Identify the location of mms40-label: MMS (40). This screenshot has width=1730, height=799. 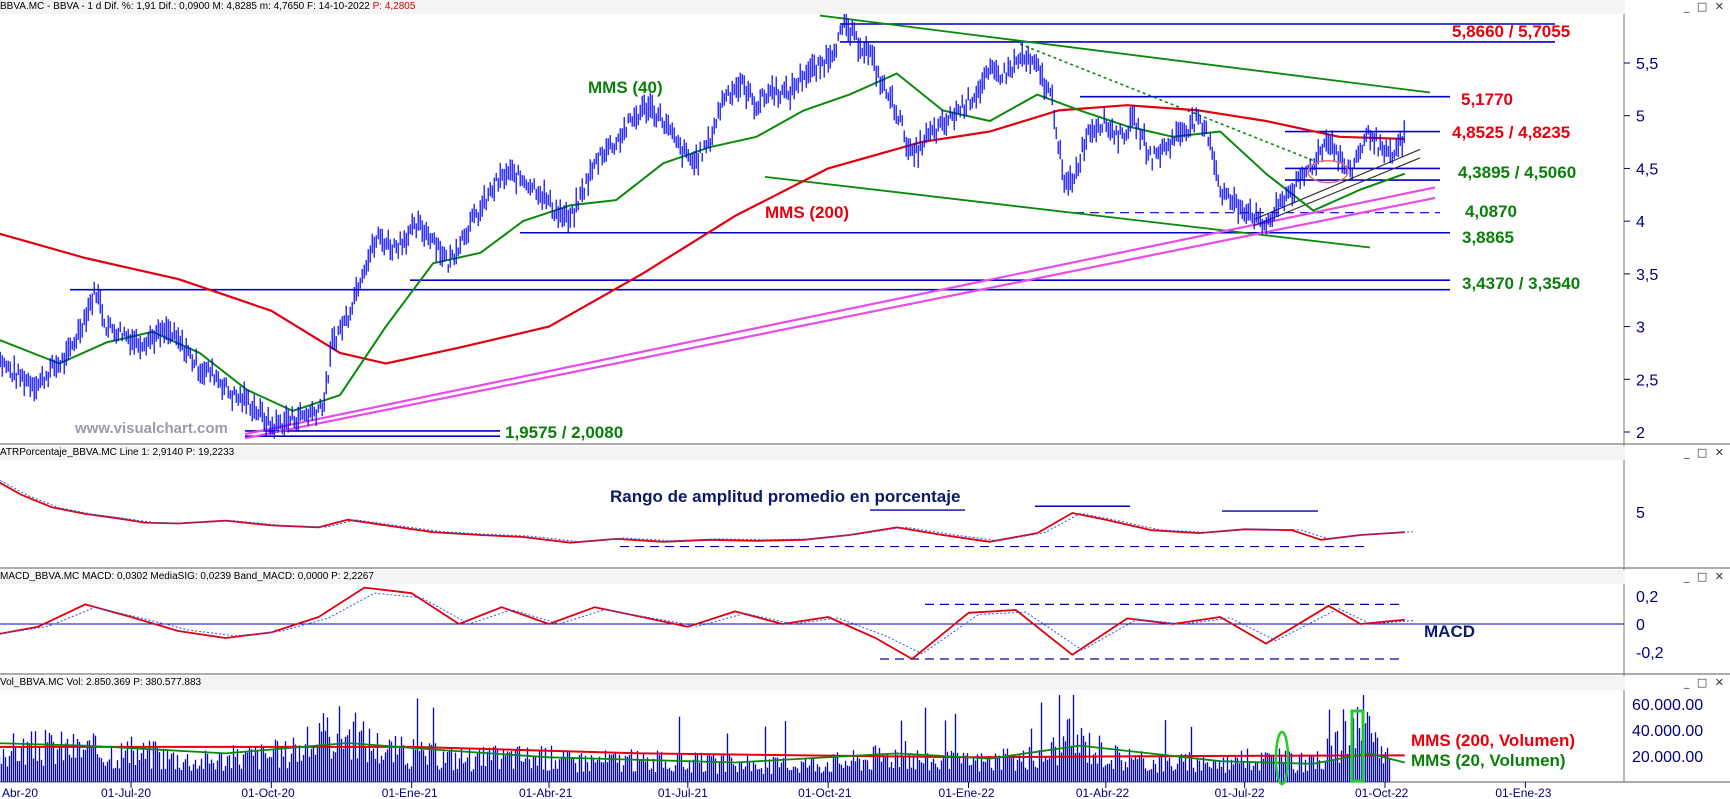
(625, 87).